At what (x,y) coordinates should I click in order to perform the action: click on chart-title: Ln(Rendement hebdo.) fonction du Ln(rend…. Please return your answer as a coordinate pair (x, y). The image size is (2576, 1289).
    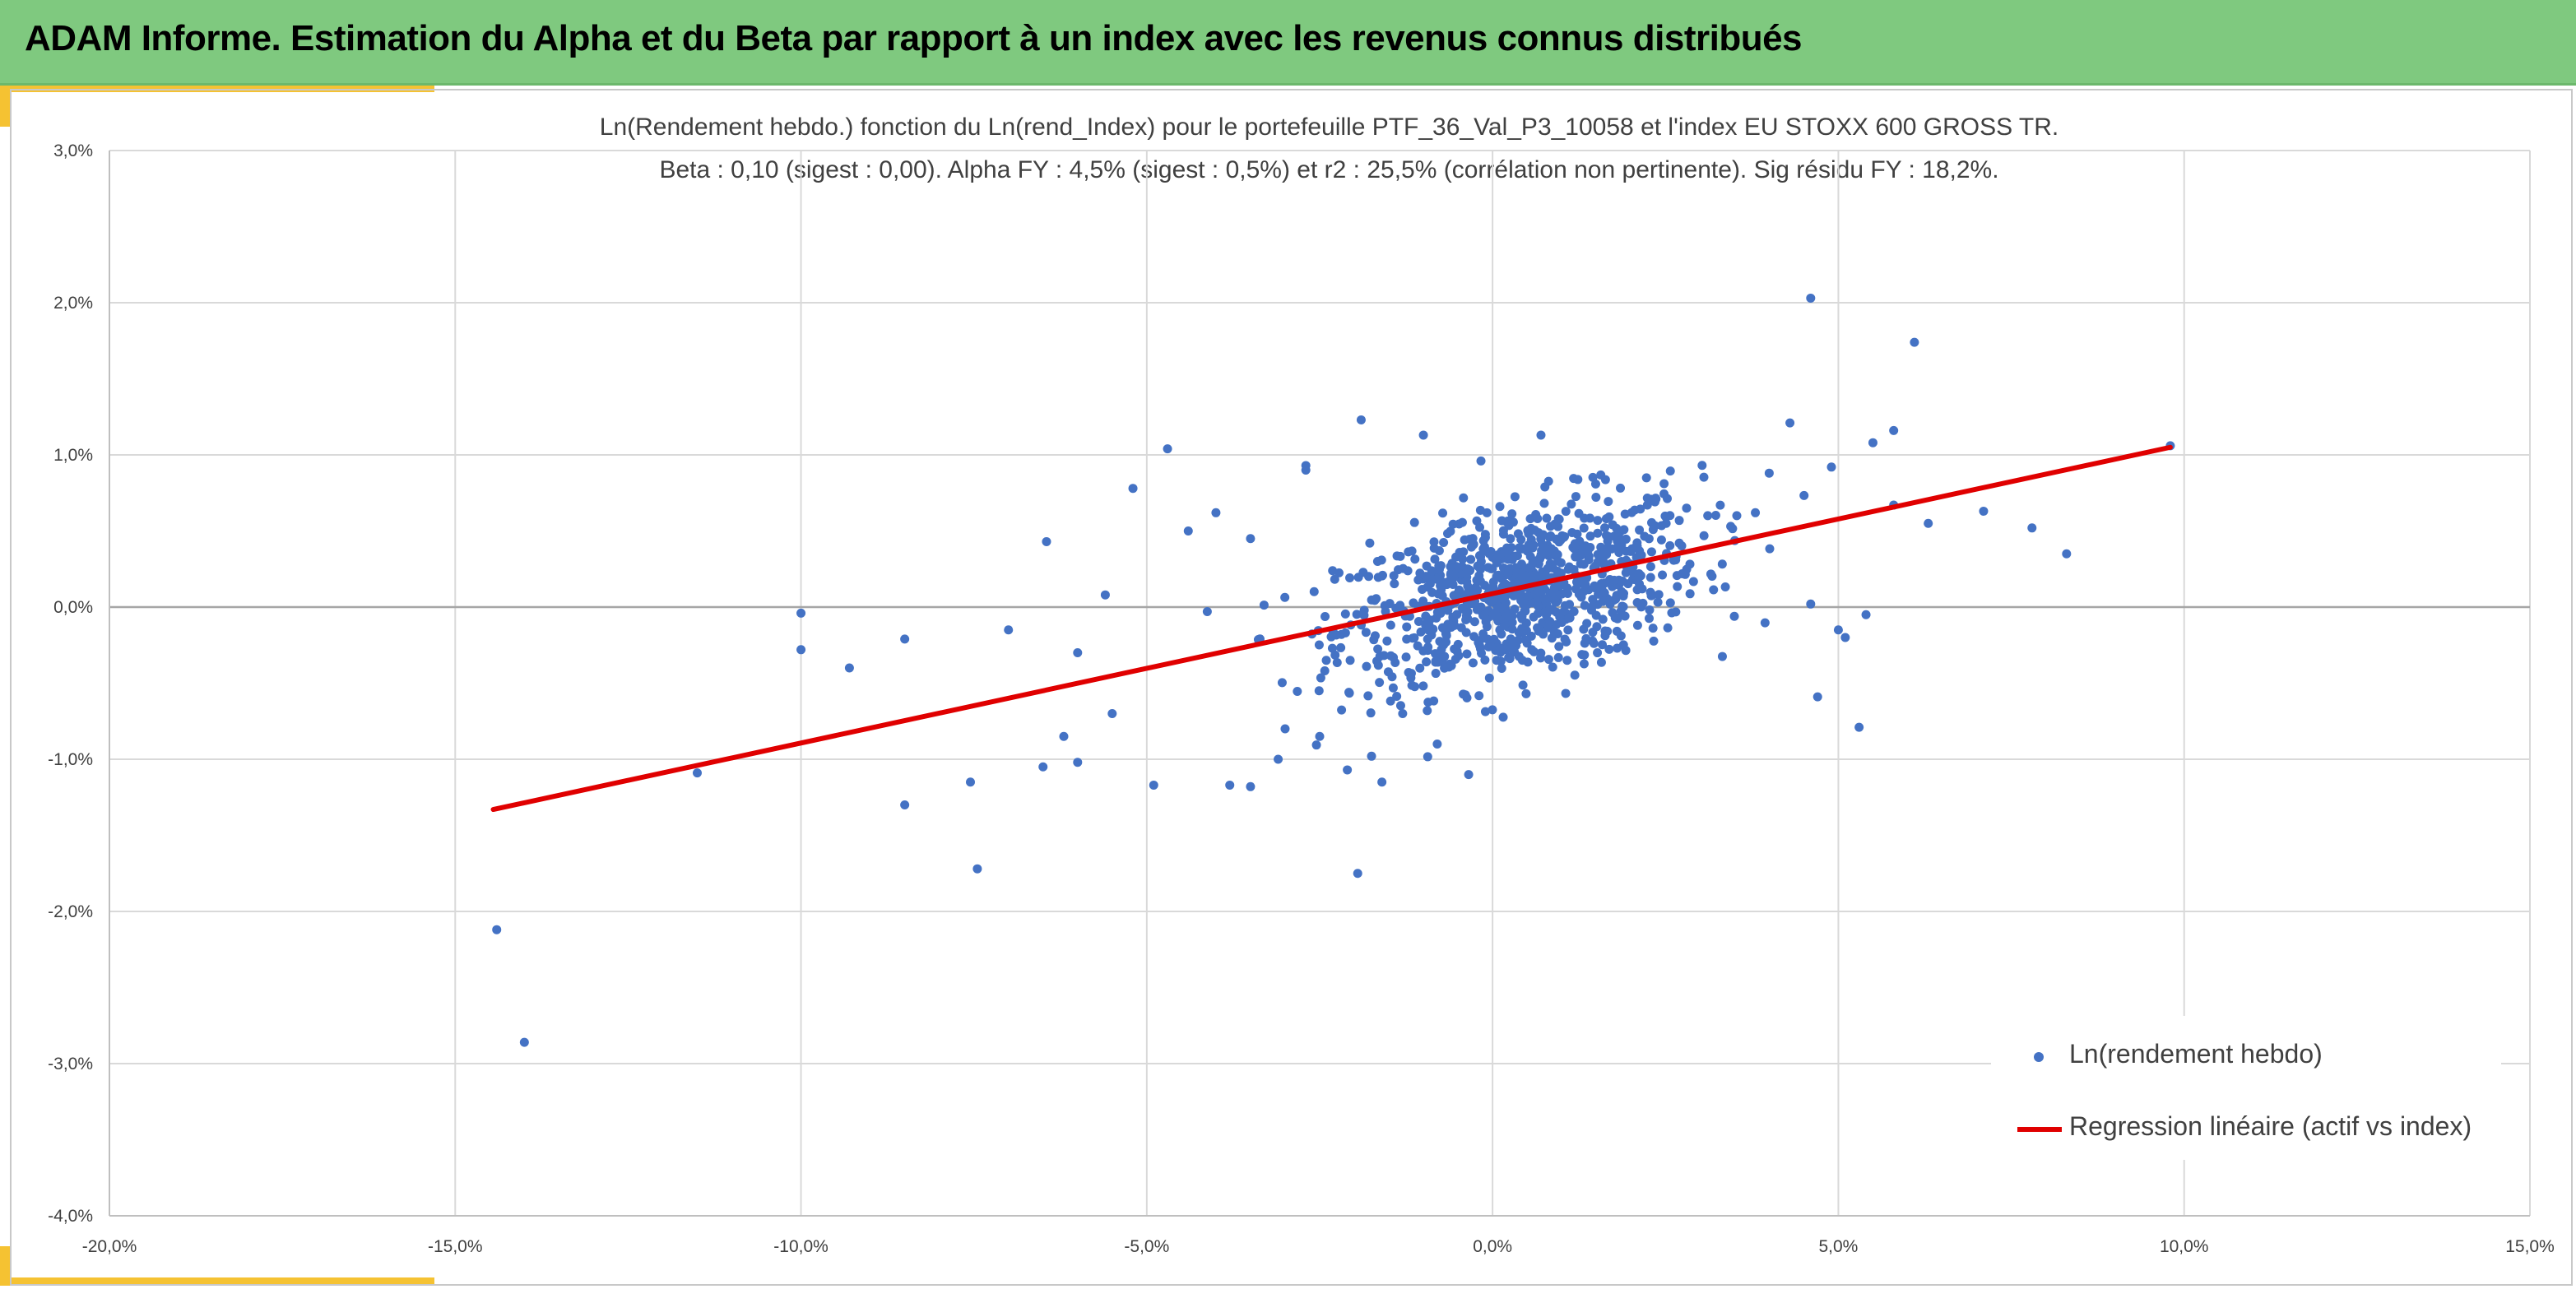
    Looking at the image, I should click on (1329, 127).